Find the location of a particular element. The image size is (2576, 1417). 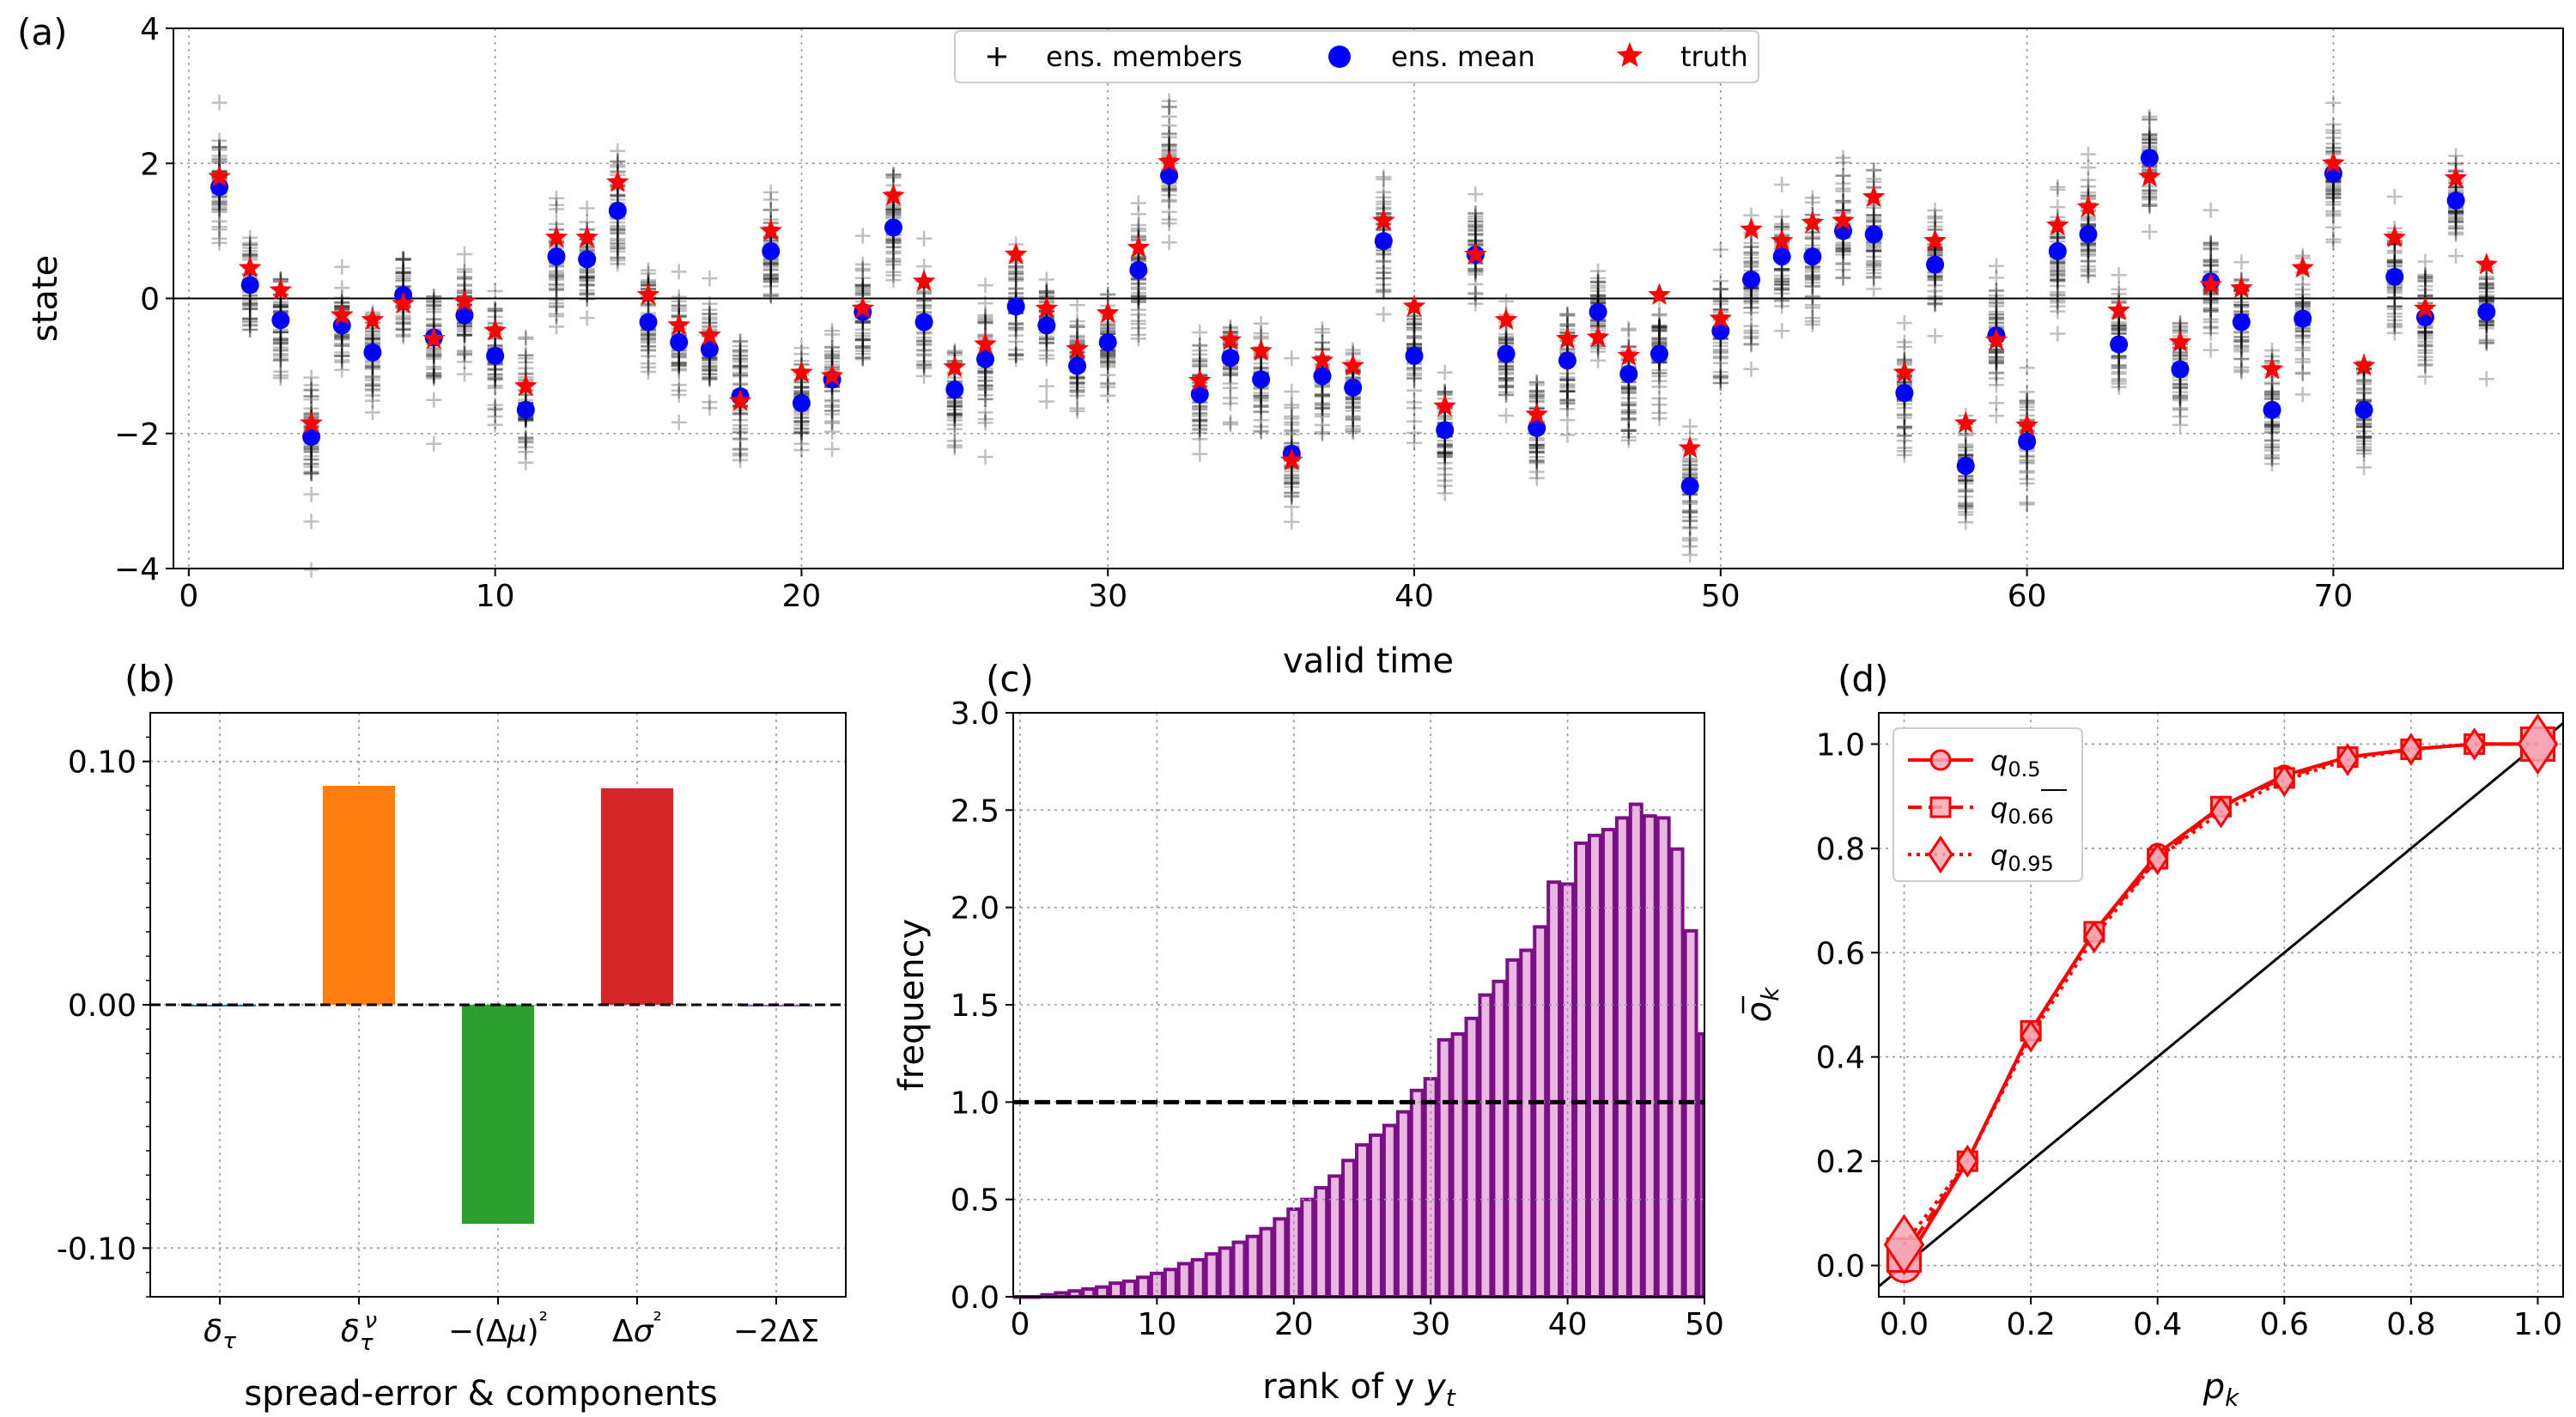

x-tick-label: 30 is located at coordinates (1430, 1324).